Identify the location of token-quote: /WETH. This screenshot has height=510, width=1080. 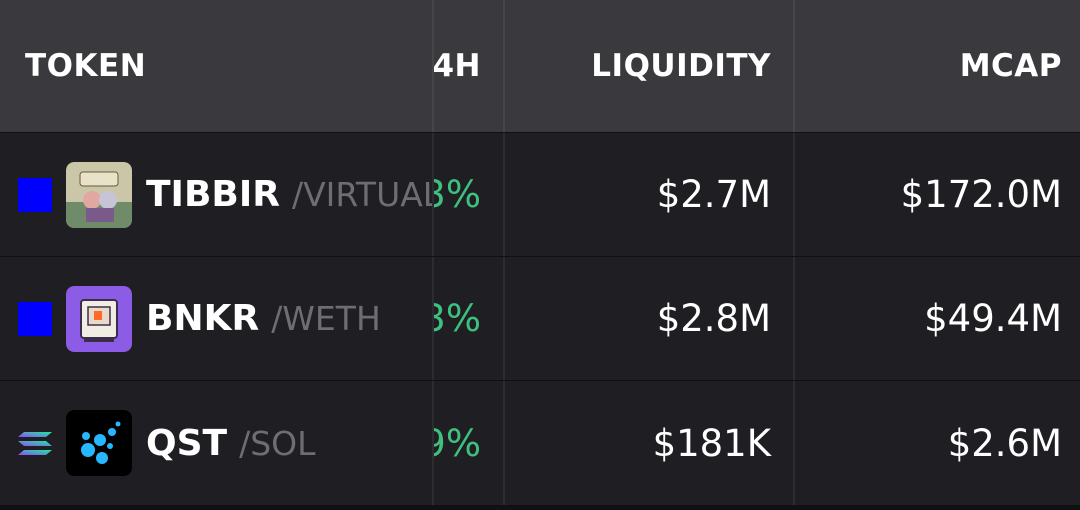
(326, 318).